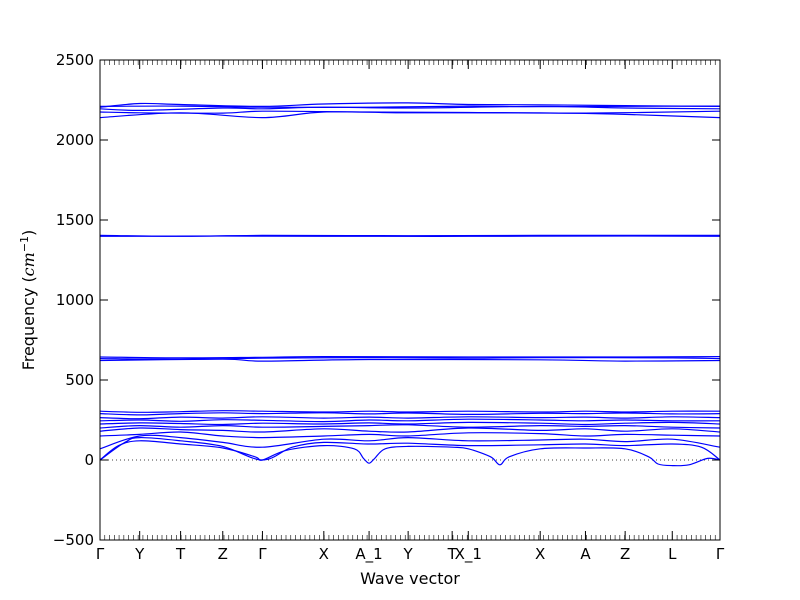  I want to click on y-axis-label: Frequency (cm−1), so click(28, 300).